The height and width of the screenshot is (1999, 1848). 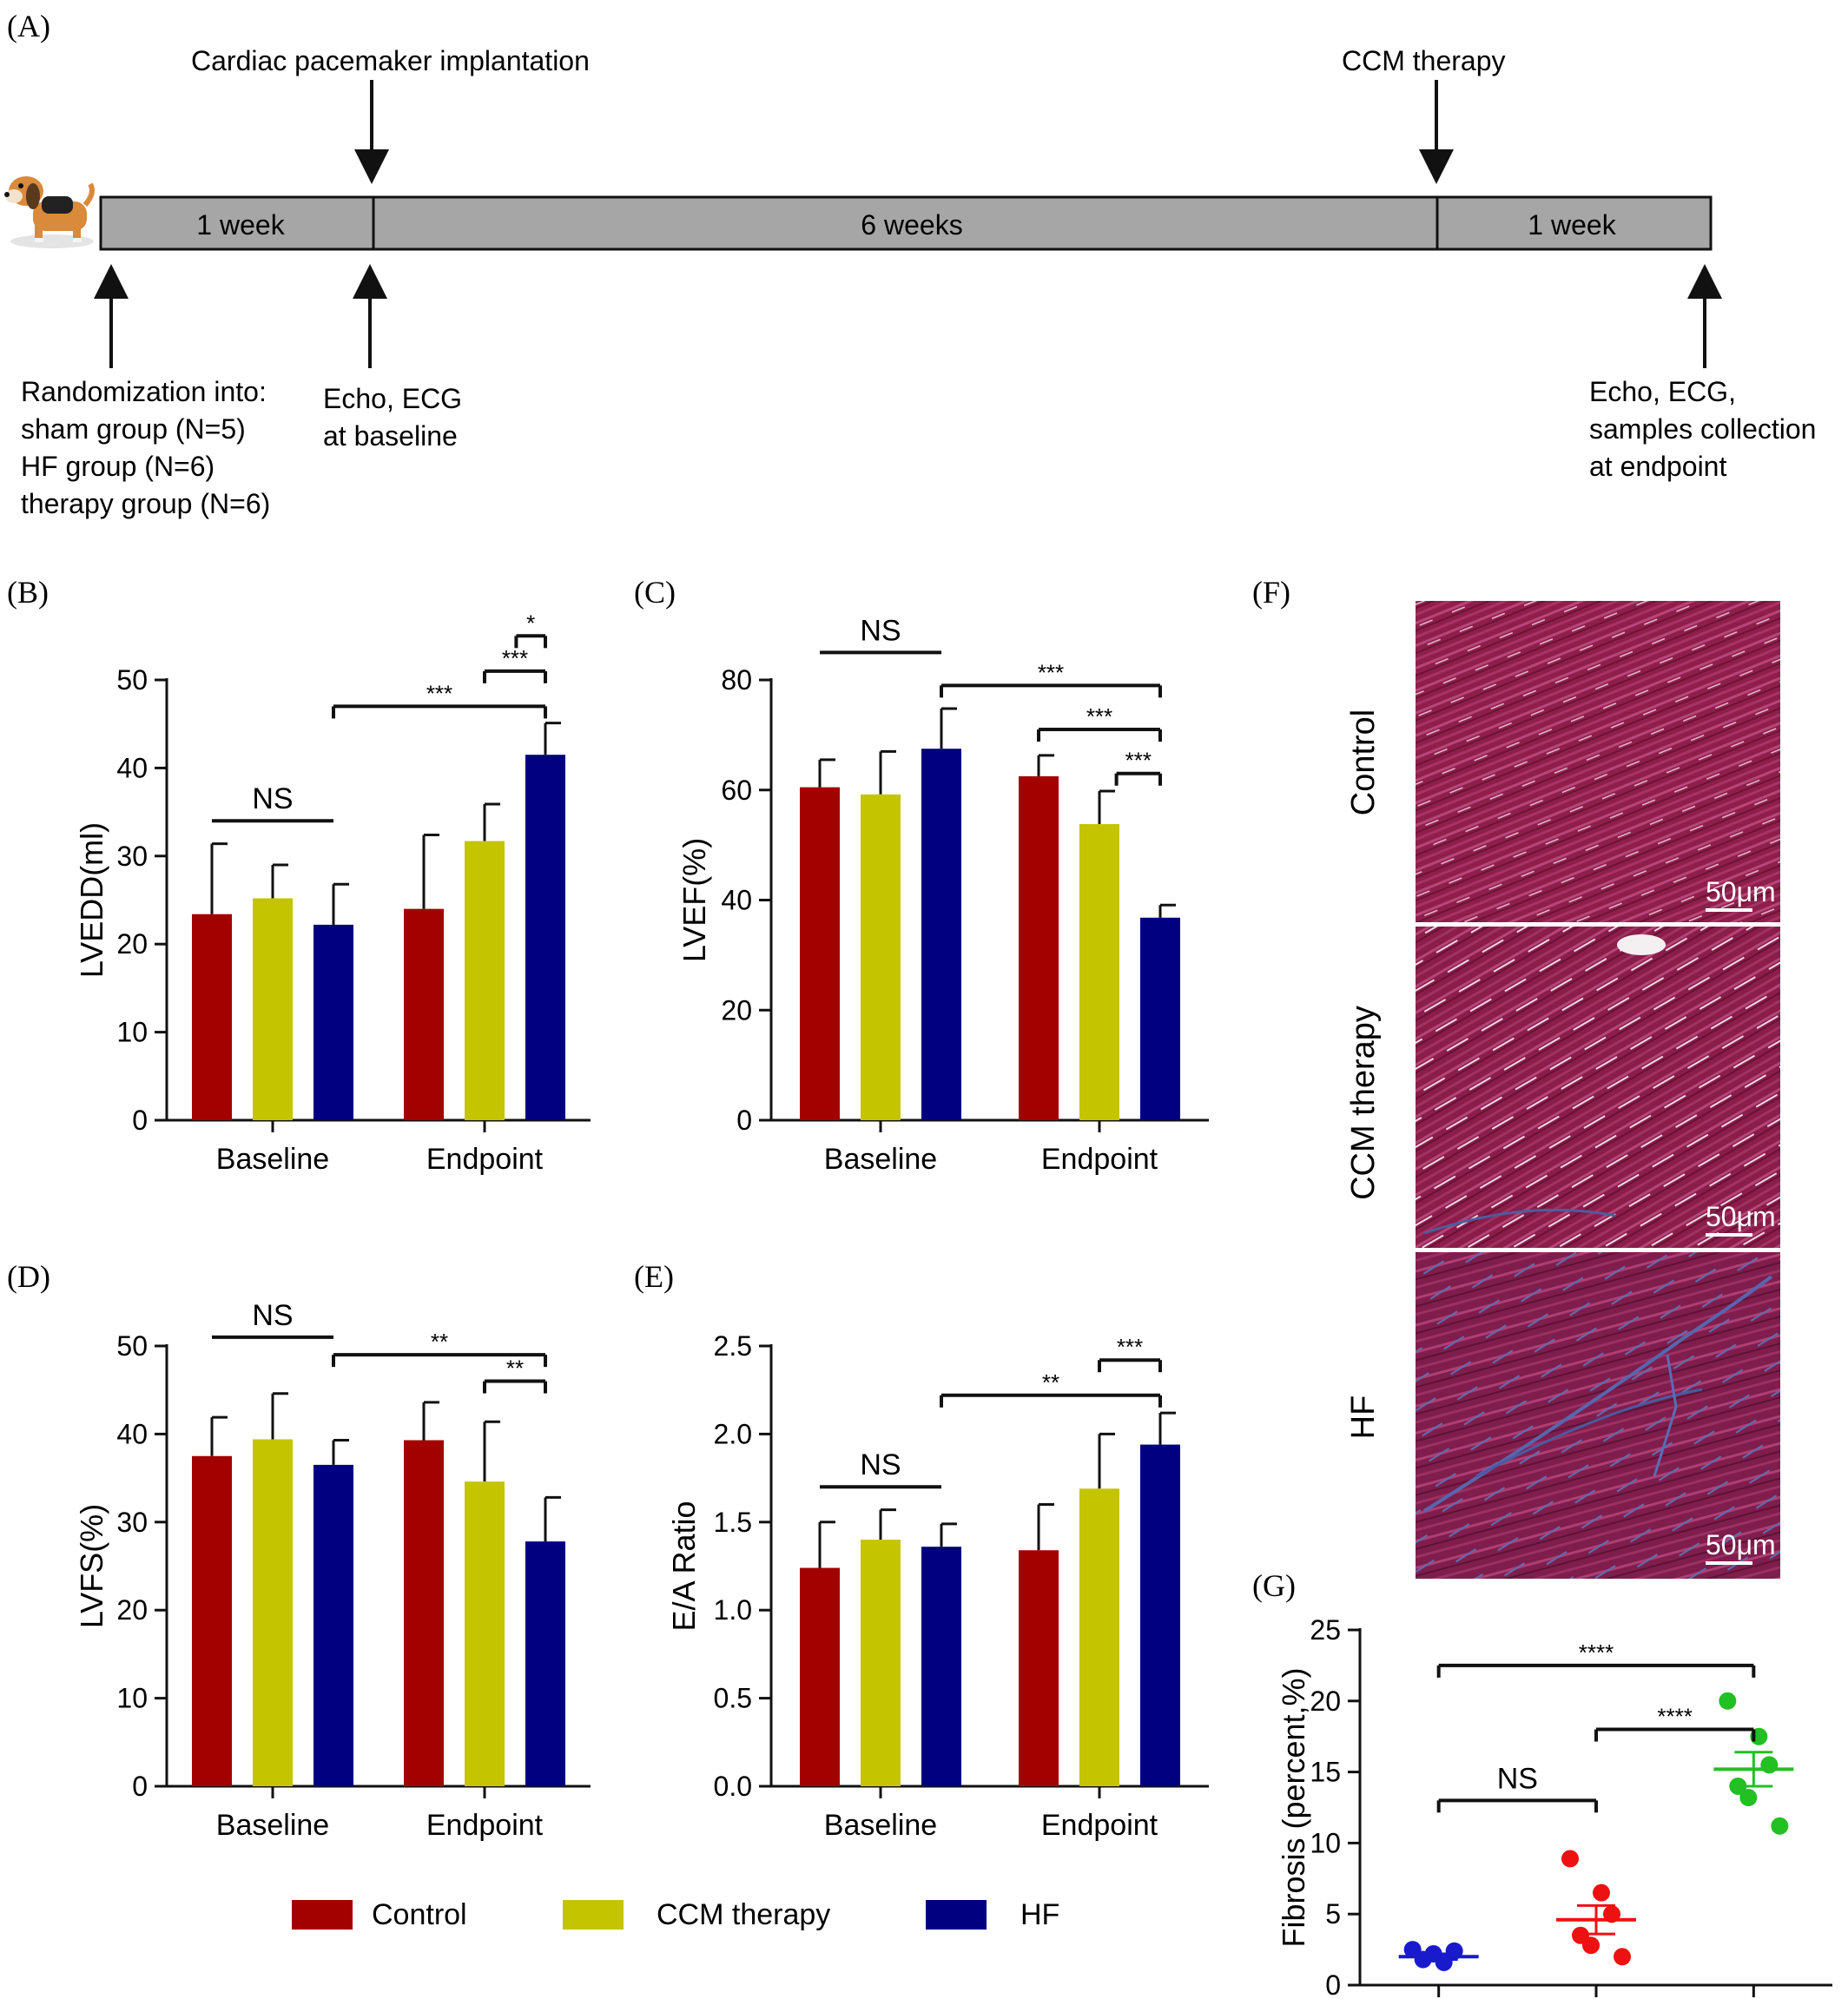 I want to click on legend: Control CCM therapy HF, so click(x=675, y=1914).